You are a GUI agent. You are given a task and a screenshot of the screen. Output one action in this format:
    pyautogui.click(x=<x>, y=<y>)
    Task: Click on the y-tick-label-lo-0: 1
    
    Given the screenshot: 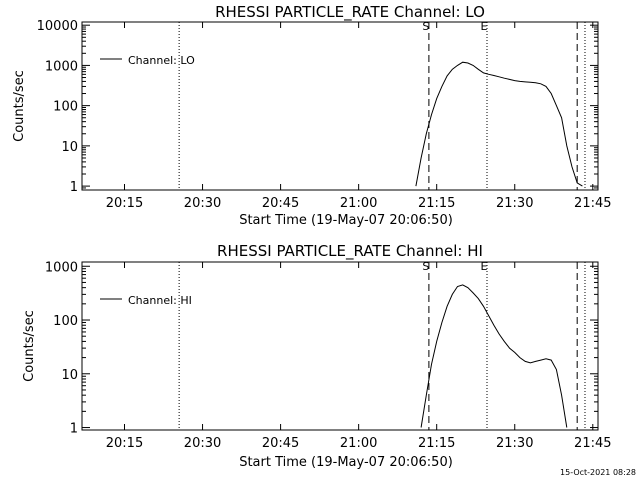 What is the action you would take?
    pyautogui.click(x=74, y=187)
    